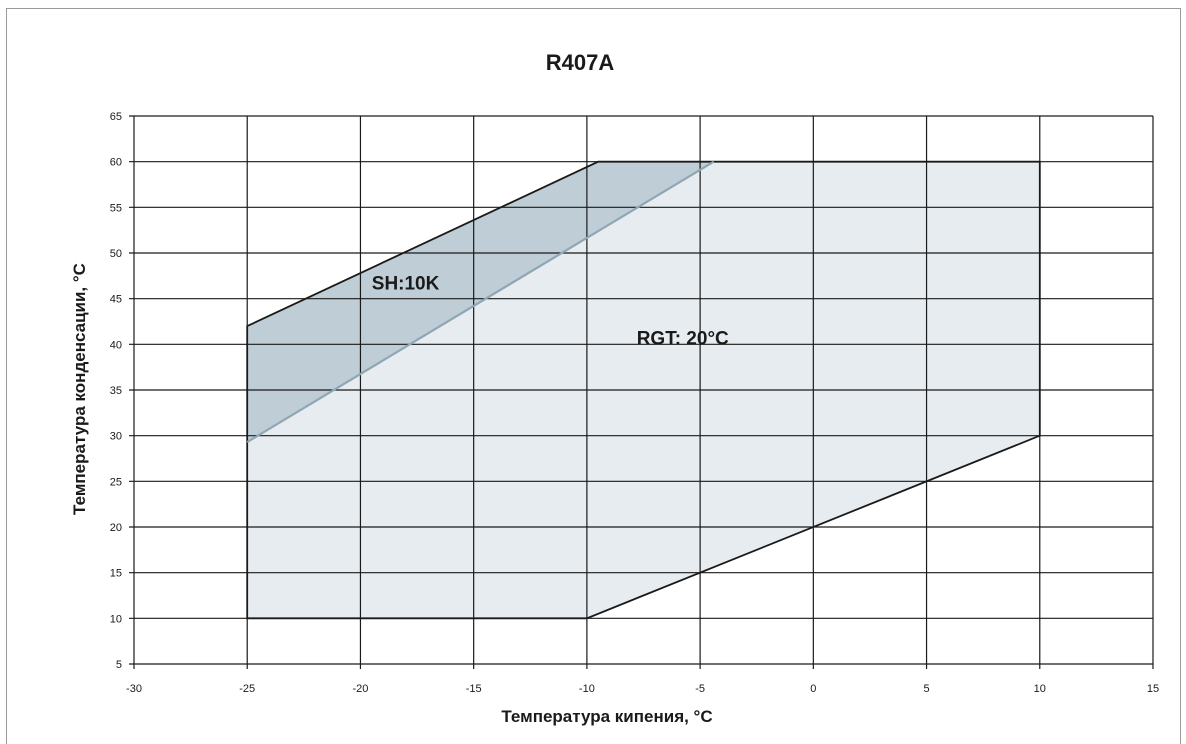 The width and height of the screenshot is (1186, 744). What do you see at coordinates (587, 689) in the screenshot?
I see `x-tick-label: -10` at bounding box center [587, 689].